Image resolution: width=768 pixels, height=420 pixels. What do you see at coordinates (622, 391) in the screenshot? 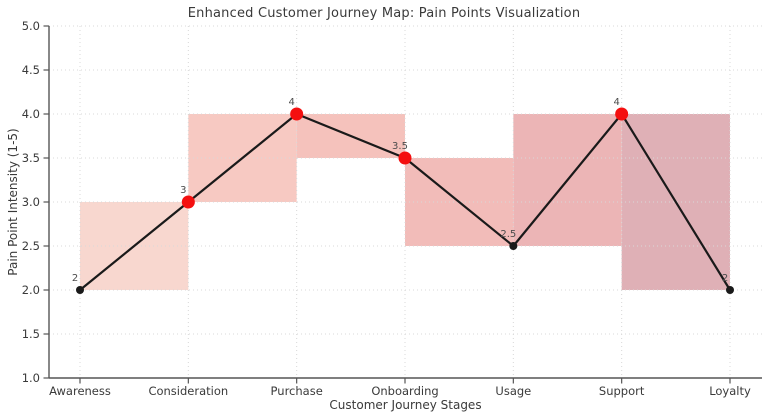
I see `x-tick-label: Support` at bounding box center [622, 391].